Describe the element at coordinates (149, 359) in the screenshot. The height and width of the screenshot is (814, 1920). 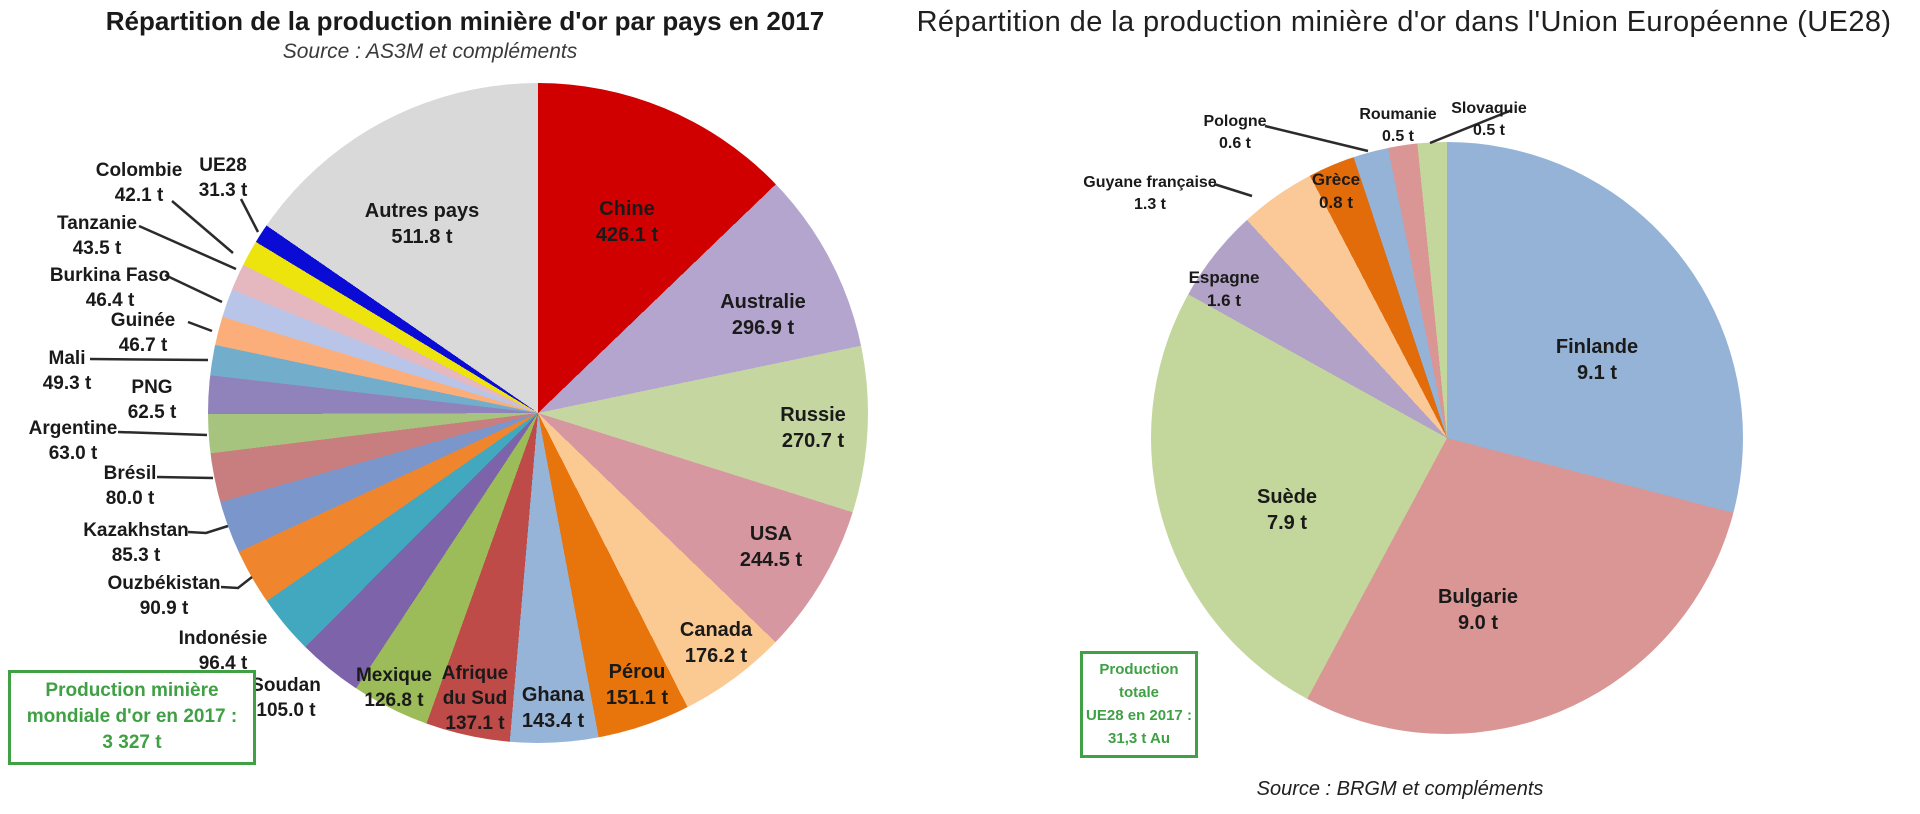
I see `leader-line-mali` at that location.